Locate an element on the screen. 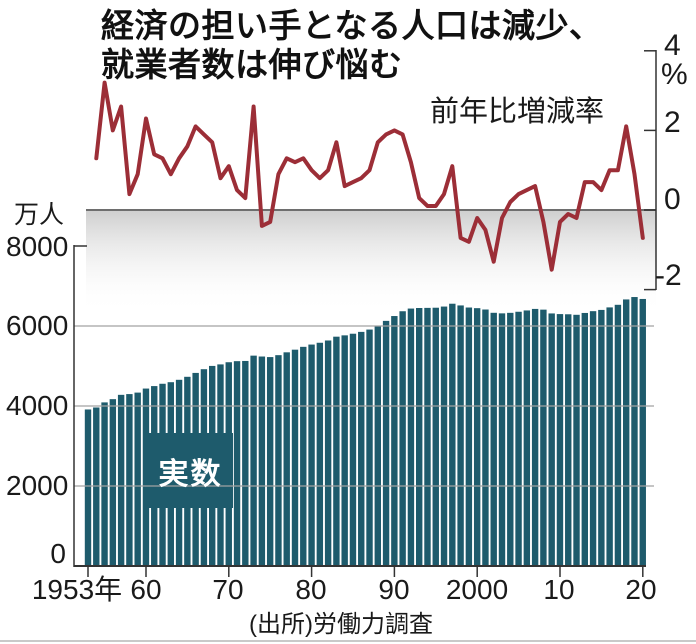  x-axis-tick-70: 70 is located at coordinates (228, 589).